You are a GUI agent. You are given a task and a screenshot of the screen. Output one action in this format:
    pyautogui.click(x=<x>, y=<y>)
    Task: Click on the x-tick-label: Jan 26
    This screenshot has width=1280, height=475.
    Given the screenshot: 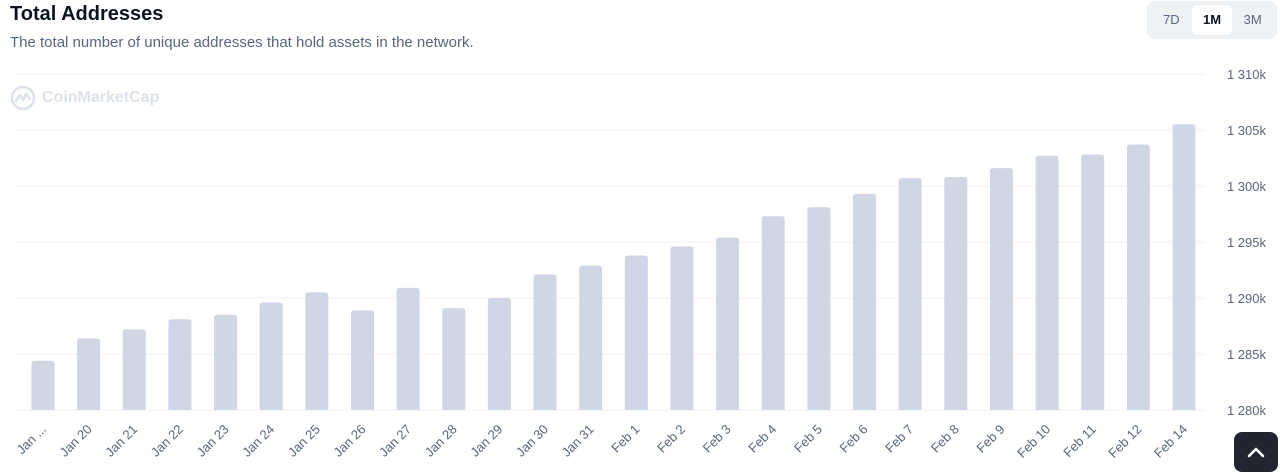 What is the action you would take?
    pyautogui.click(x=349, y=441)
    